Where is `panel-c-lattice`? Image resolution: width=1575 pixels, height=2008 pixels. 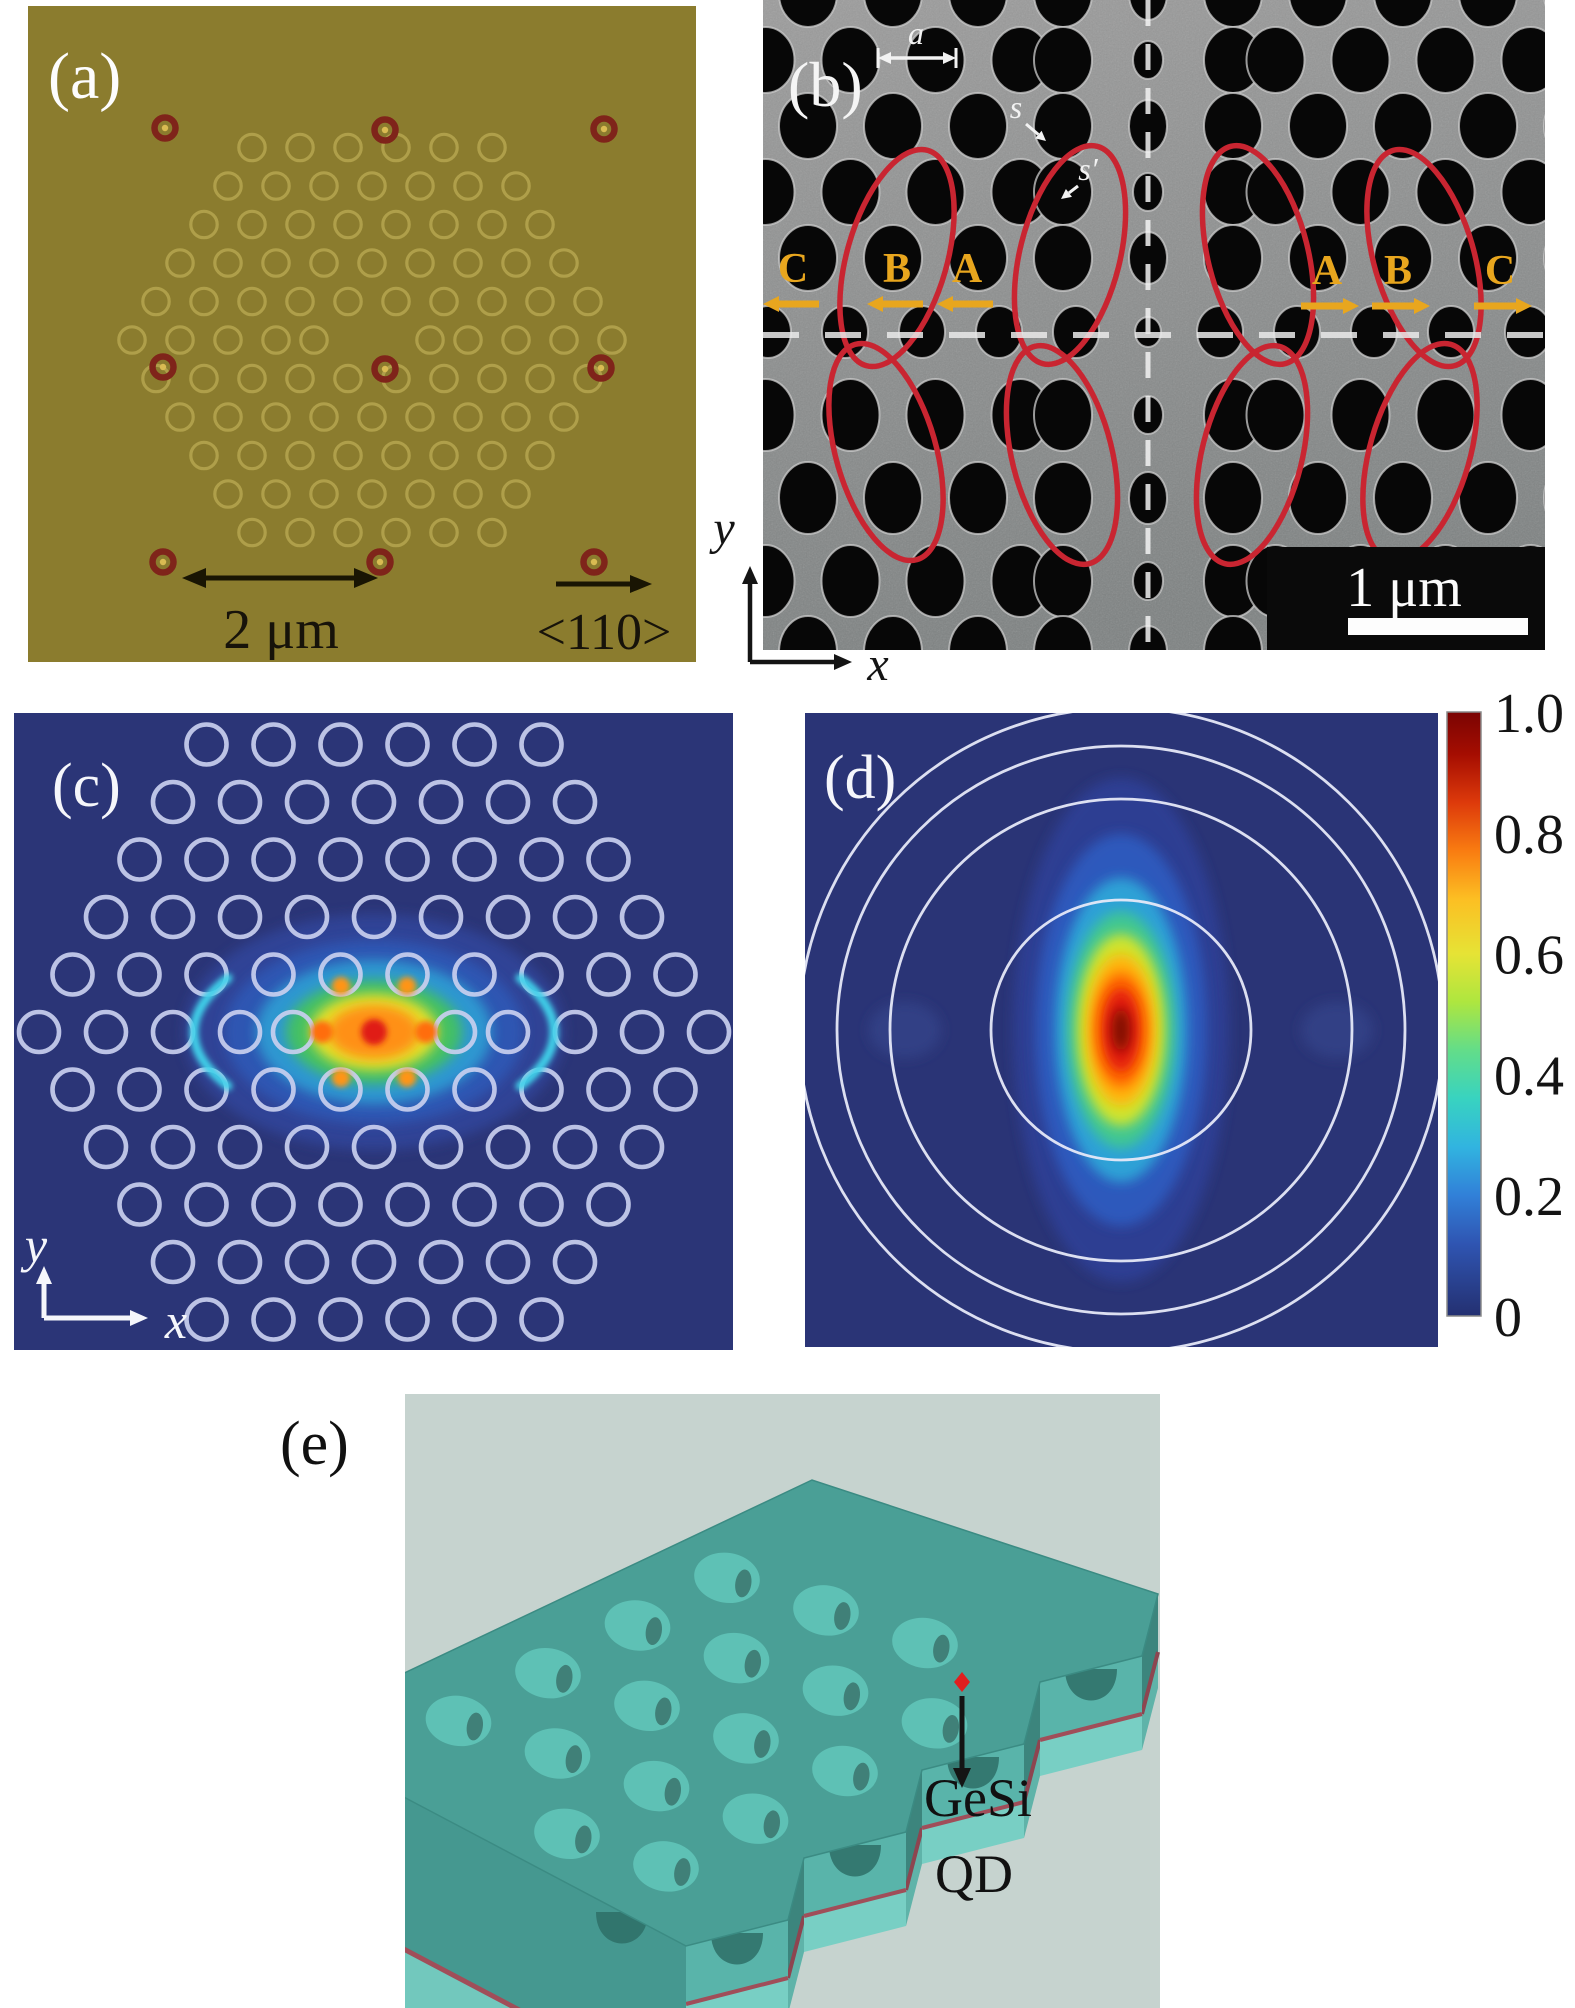 panel-c-lattice is located at coordinates (374, 1032).